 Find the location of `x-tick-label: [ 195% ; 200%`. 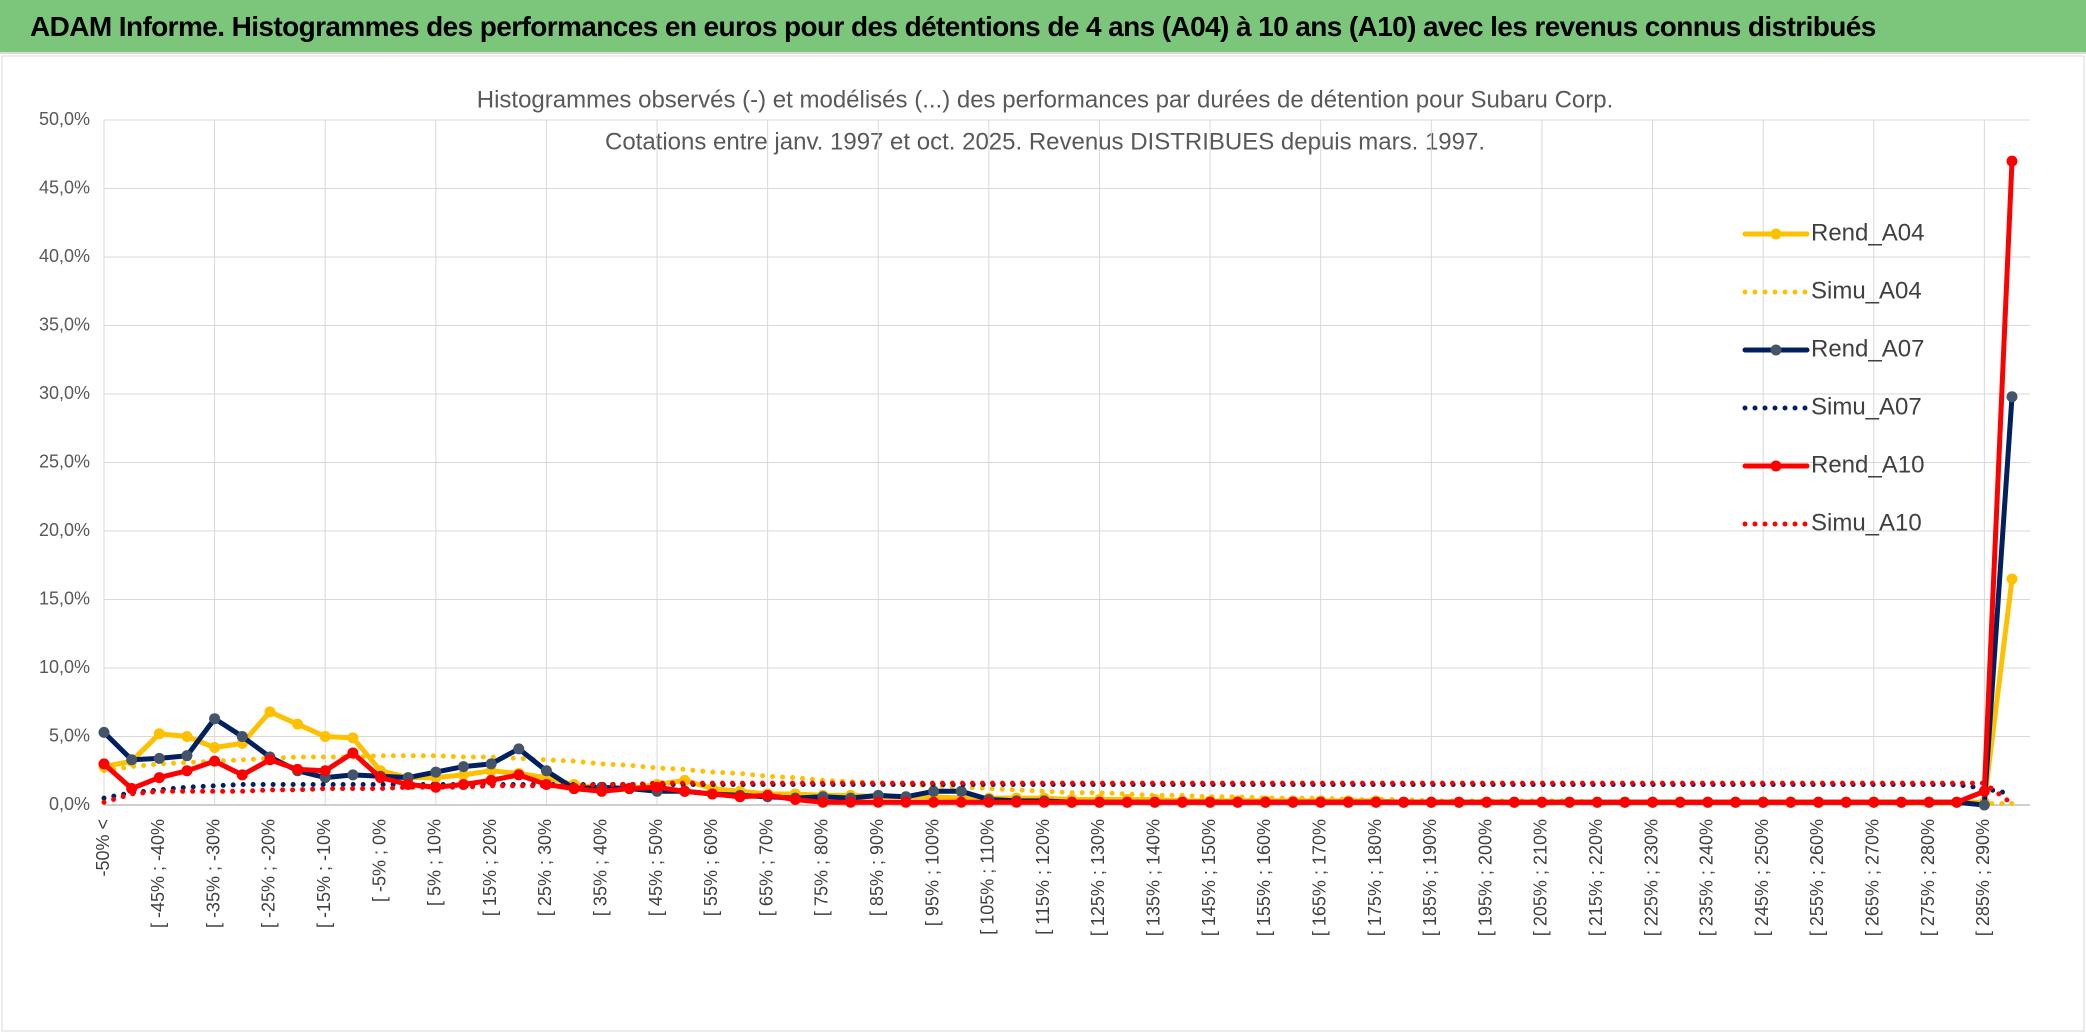

x-tick-label: [ 195% ; 200% is located at coordinates (1485, 877).